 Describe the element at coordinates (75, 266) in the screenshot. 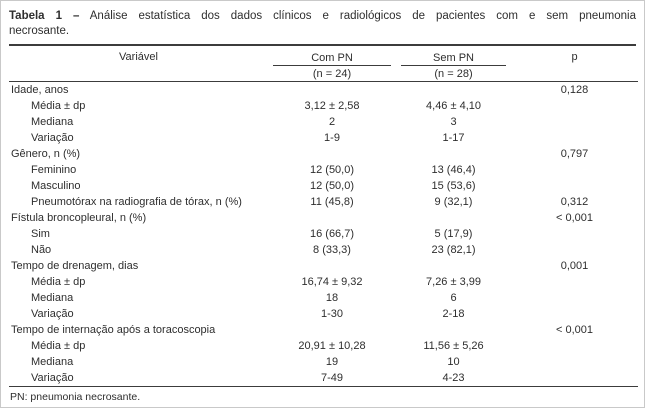

I see `row-label: Tempo de drenagem, dias` at that location.